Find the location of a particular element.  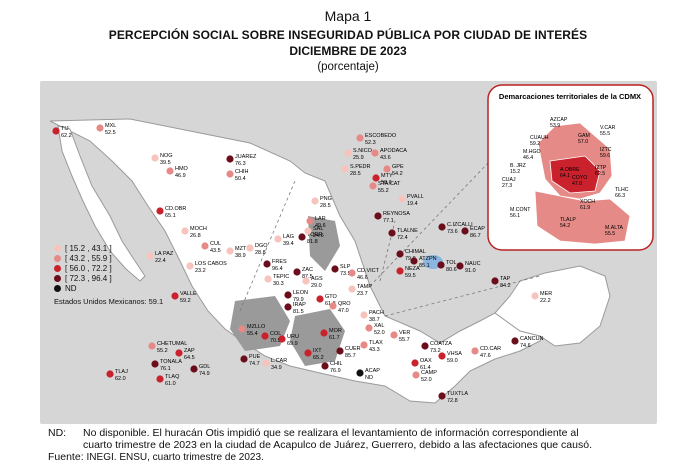

cdmx-map-center is located at coordinates (575, 174).